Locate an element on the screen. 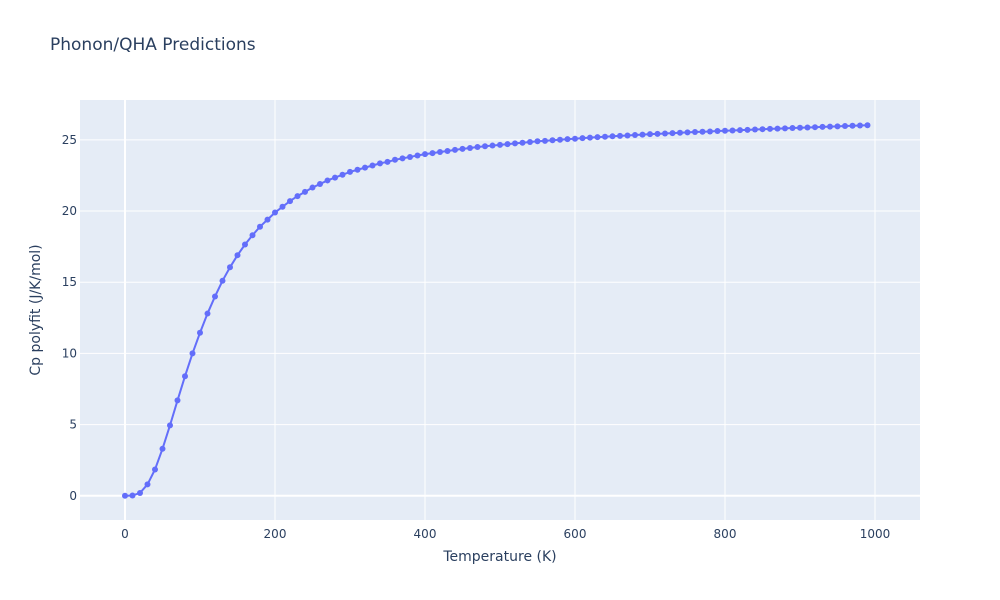  y-tick-label: 0 is located at coordinates (73, 496).